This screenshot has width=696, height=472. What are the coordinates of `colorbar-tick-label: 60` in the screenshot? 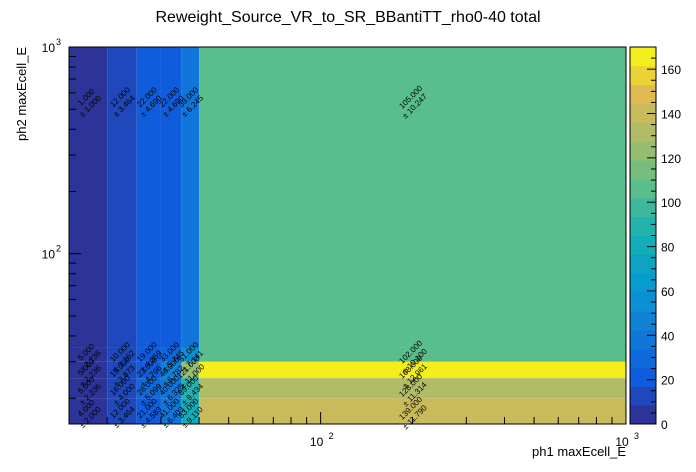 It's located at (668, 292).